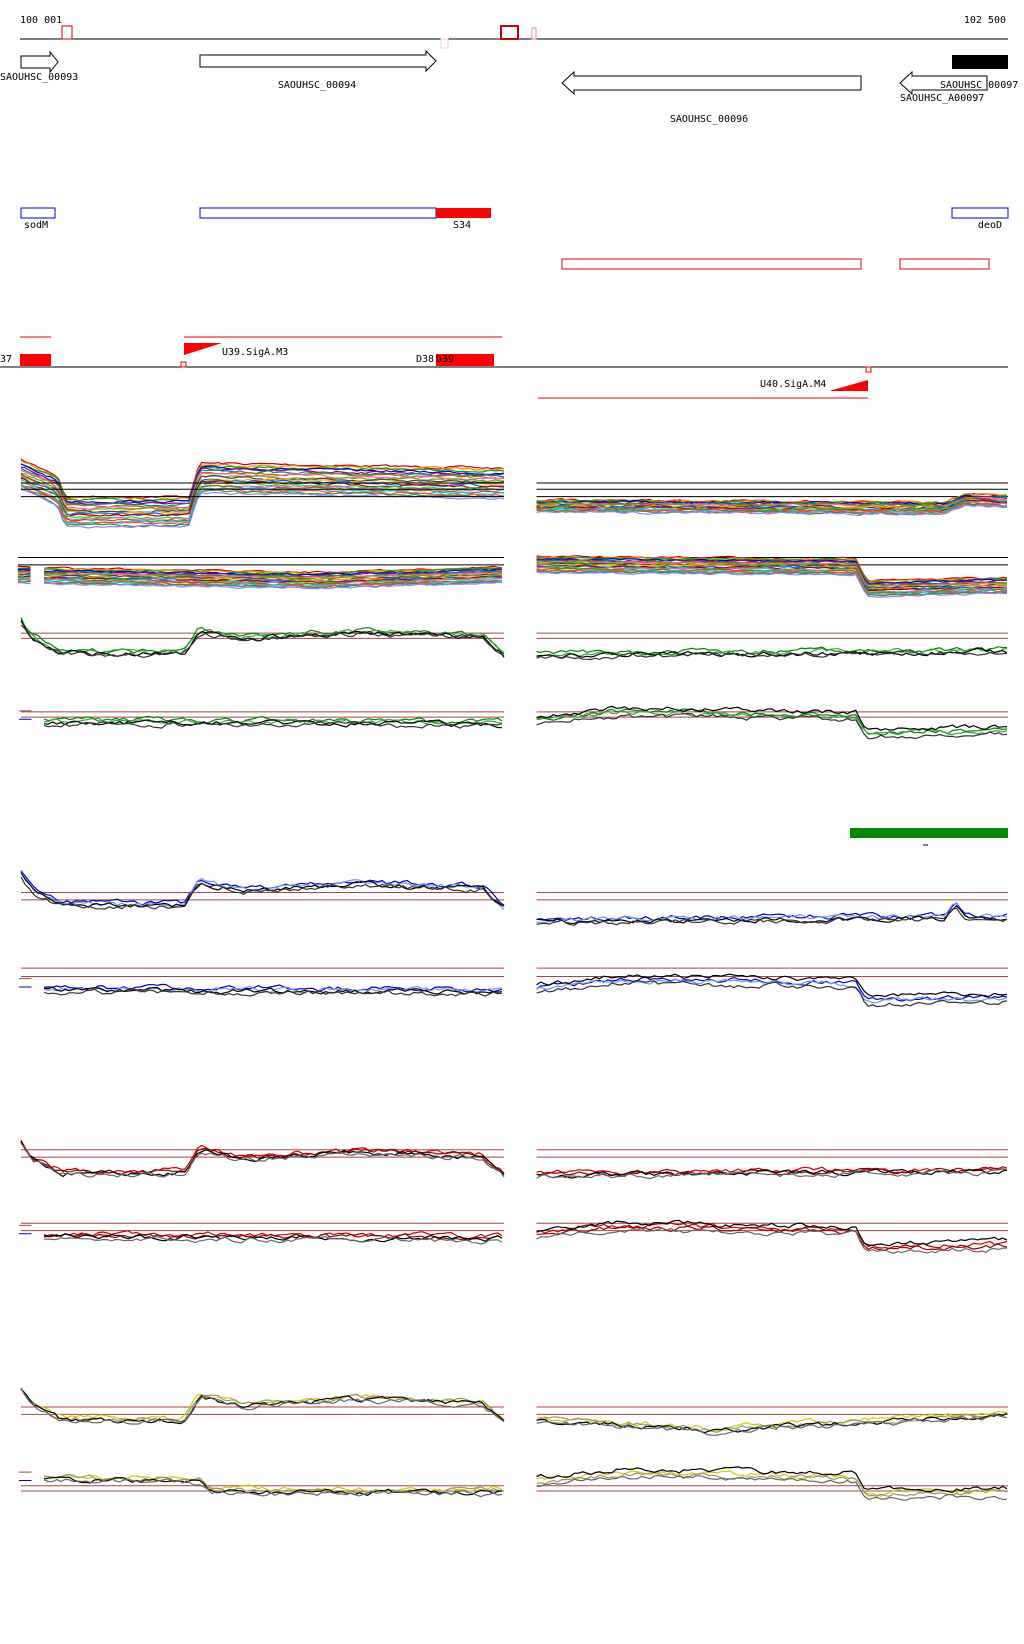 This screenshot has width=1024, height=1644. I want to click on gene-box, so click(980, 62).